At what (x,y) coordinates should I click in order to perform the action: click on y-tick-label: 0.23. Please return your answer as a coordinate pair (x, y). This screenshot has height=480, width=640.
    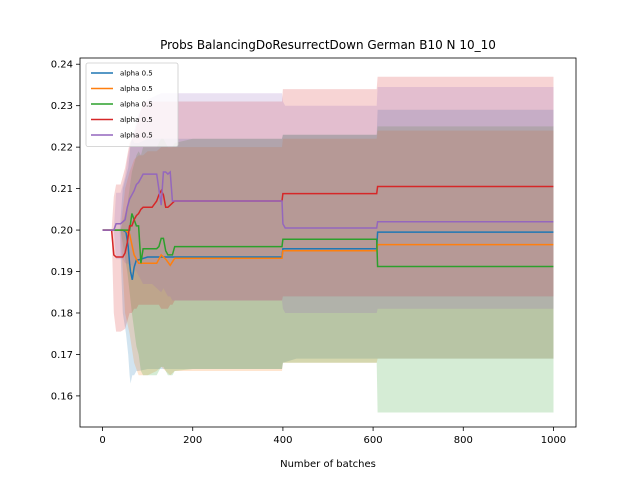
    Looking at the image, I should click on (62, 106).